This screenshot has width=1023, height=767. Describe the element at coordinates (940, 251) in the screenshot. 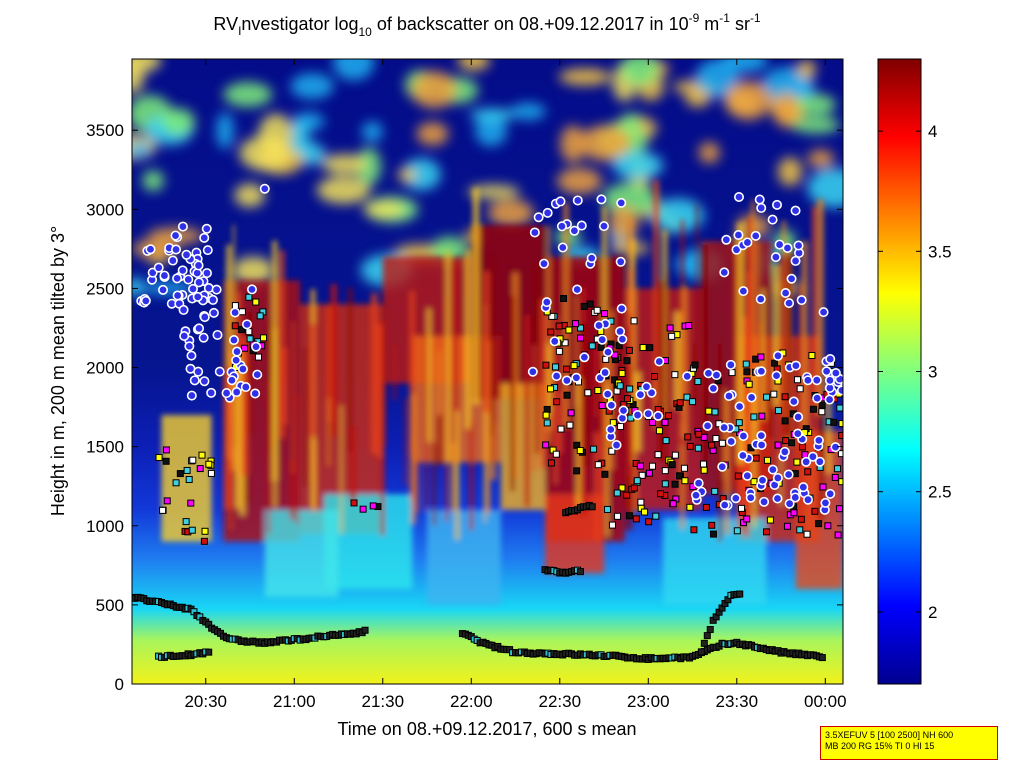

I see `colorbar-tick-label: 3.5` at that location.